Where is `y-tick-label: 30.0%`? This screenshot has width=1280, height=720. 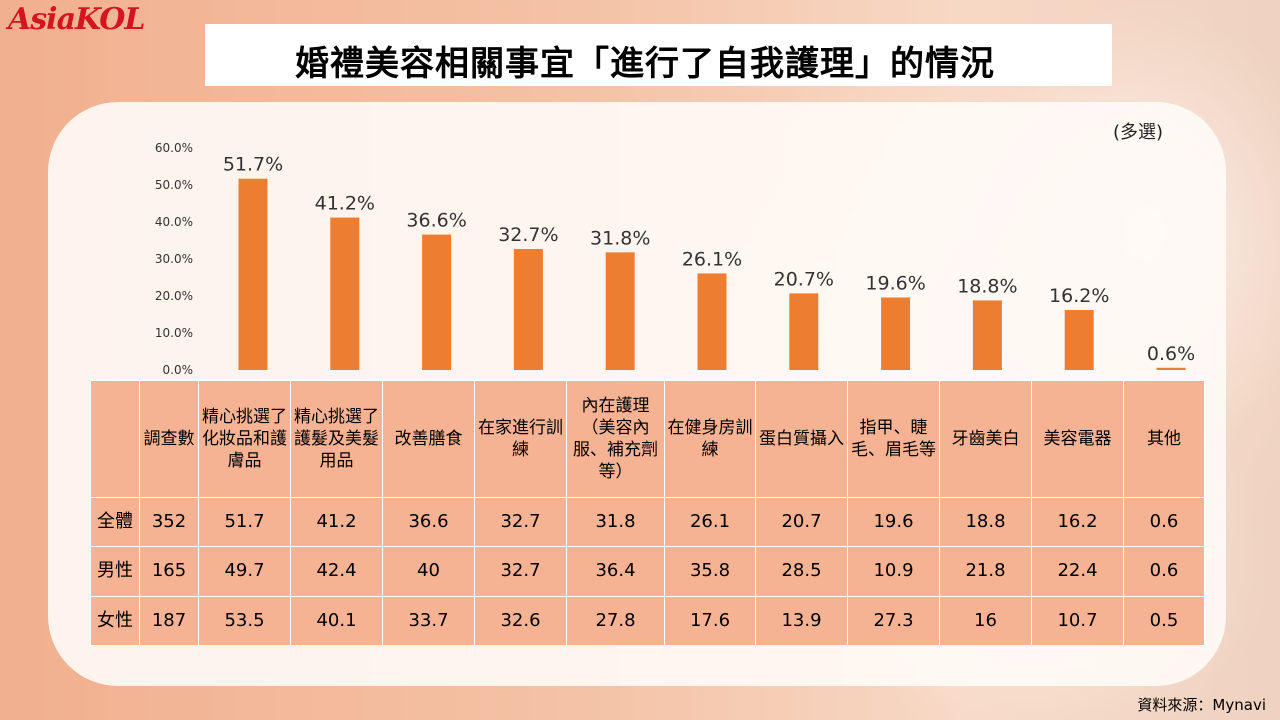
y-tick-label: 30.0% is located at coordinates (174, 259).